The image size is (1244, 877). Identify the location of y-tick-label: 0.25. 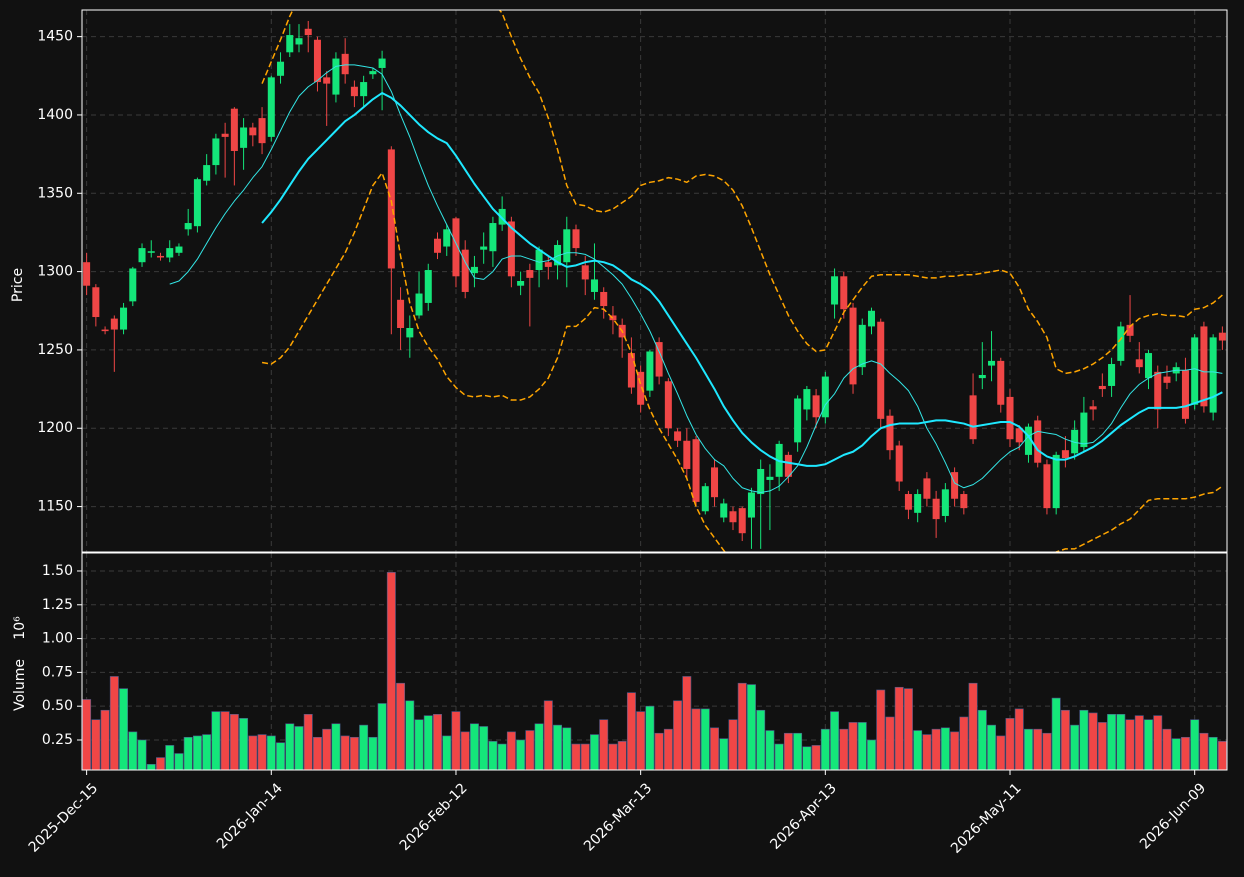
(57, 740).